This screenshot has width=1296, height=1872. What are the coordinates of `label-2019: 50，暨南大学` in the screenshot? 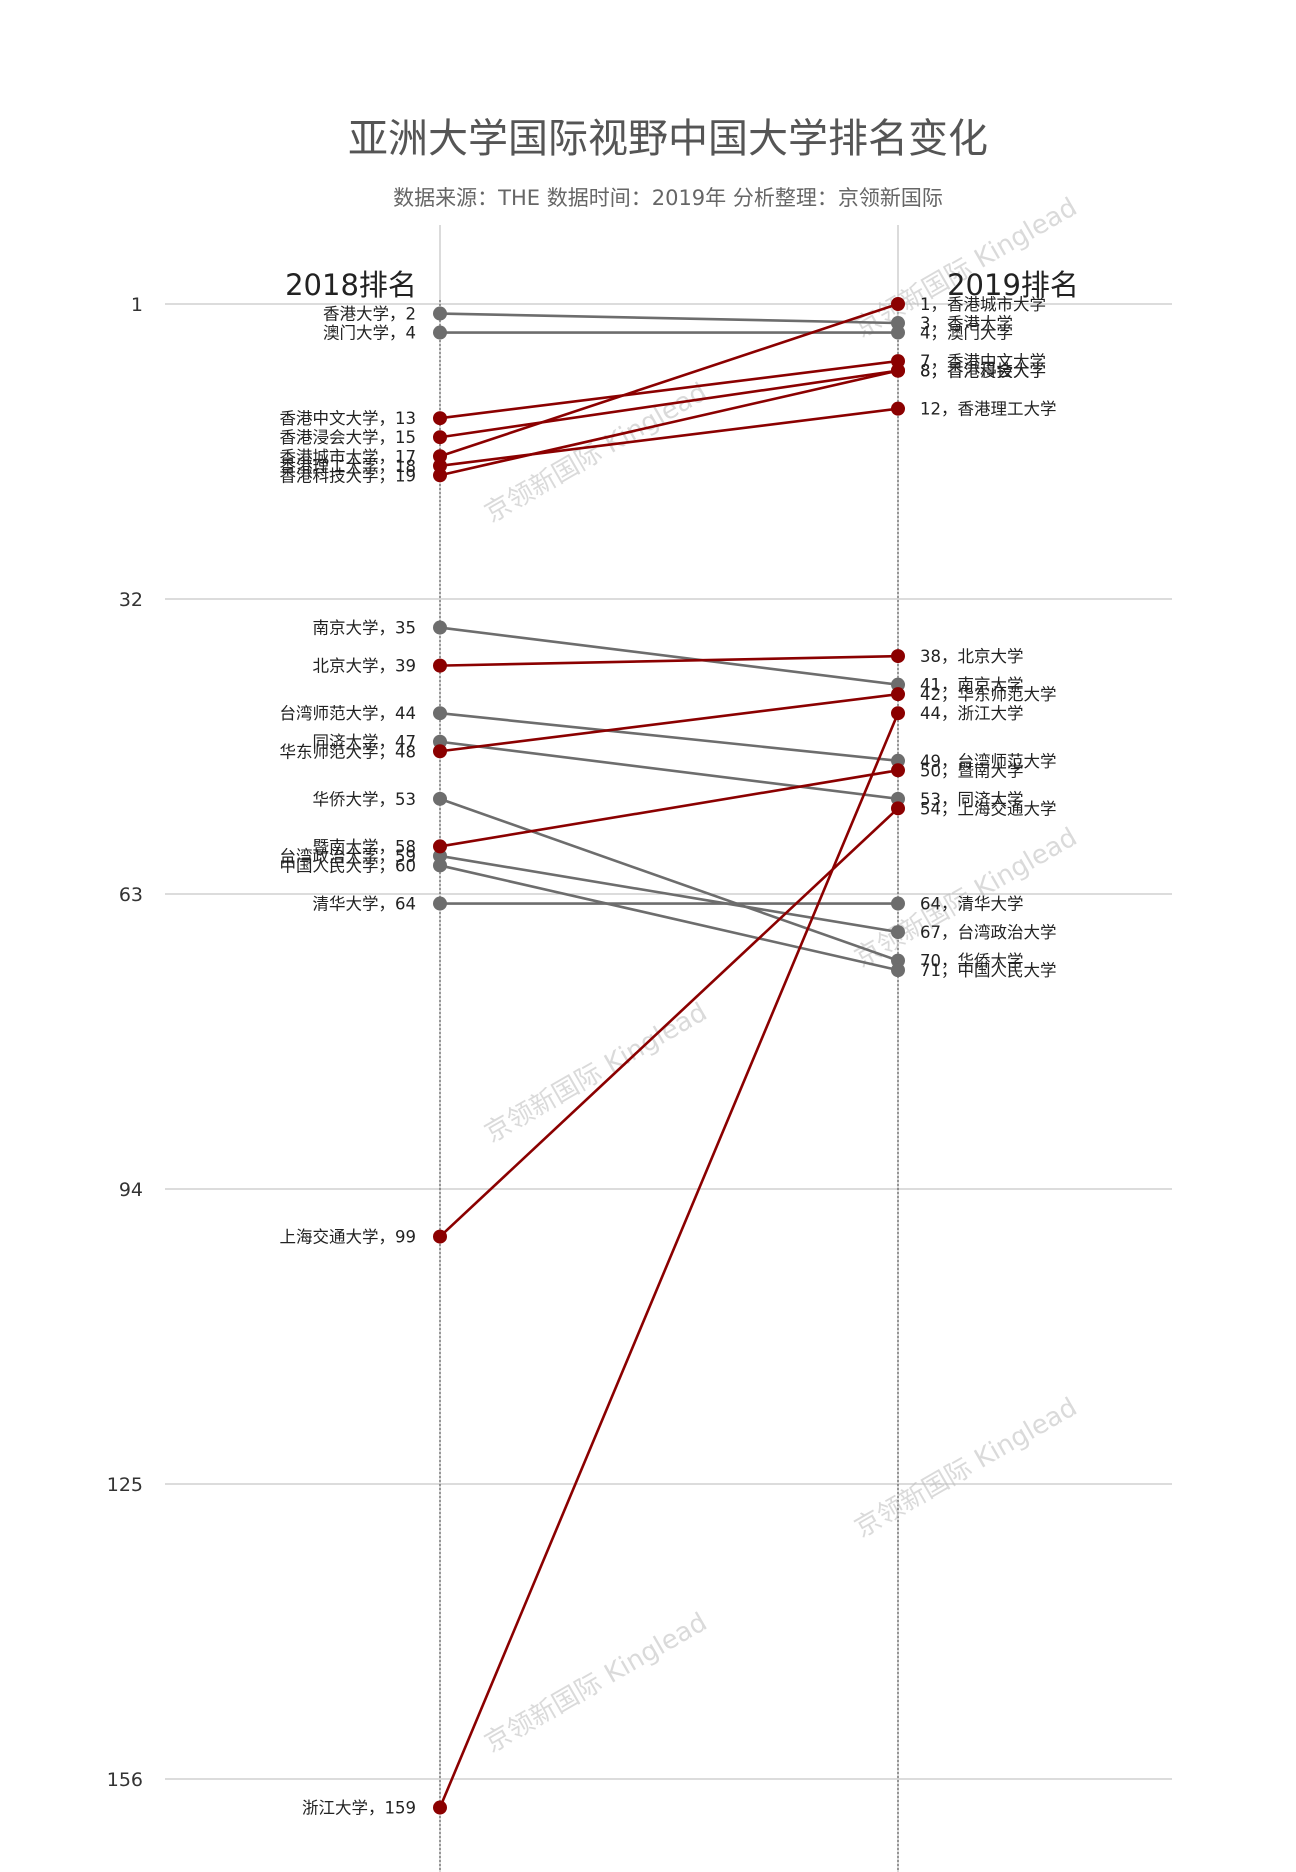 It's located at (972, 770).